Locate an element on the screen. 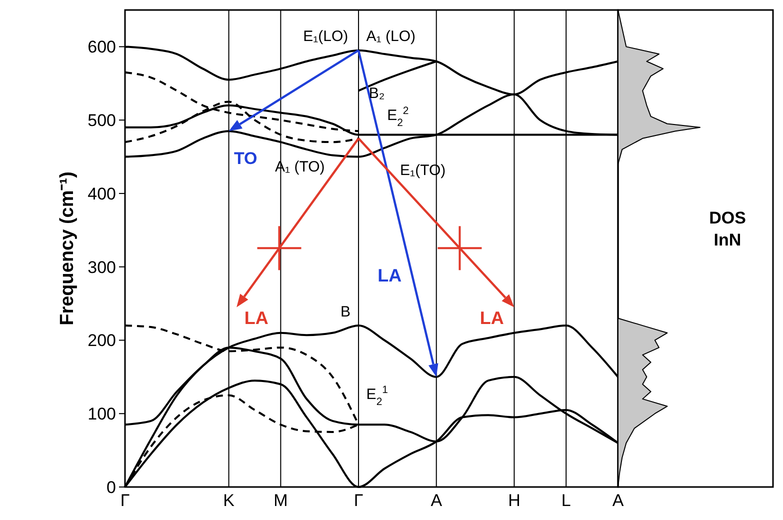  annotation: A₁ (LO) is located at coordinates (391, 36).